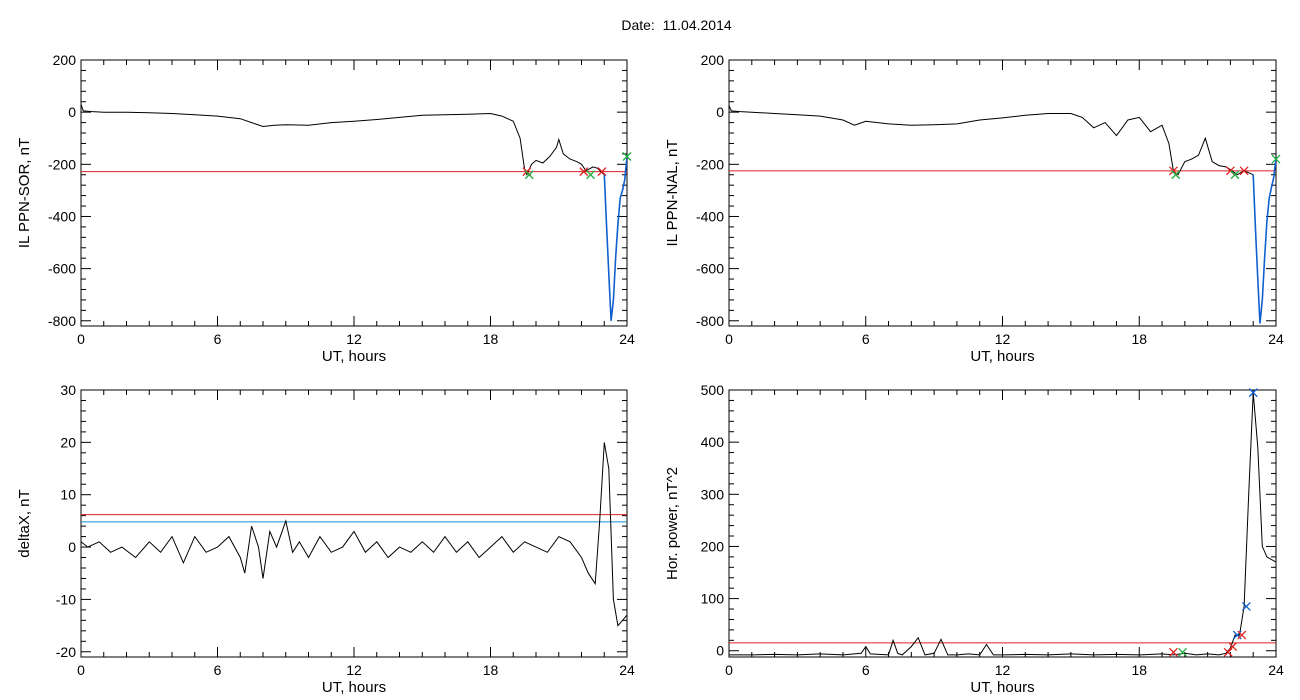 The image size is (1300, 700). I want to click on date-value: 11.04.2014, so click(697, 25).